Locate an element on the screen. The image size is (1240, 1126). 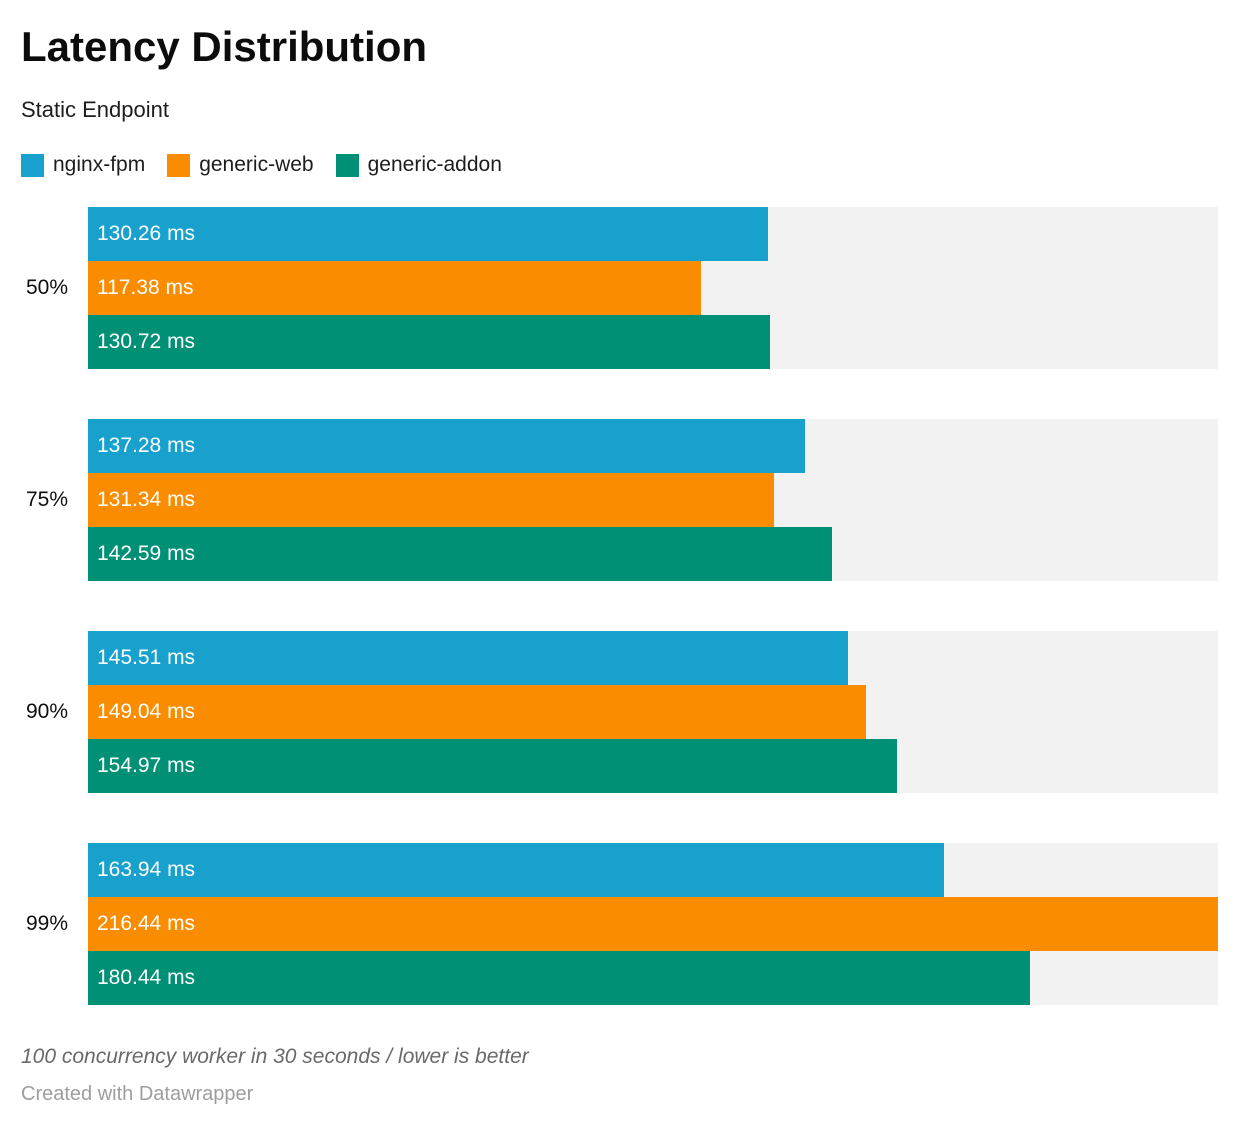
bar-value-label: 154.97 ms is located at coordinates (146, 766).